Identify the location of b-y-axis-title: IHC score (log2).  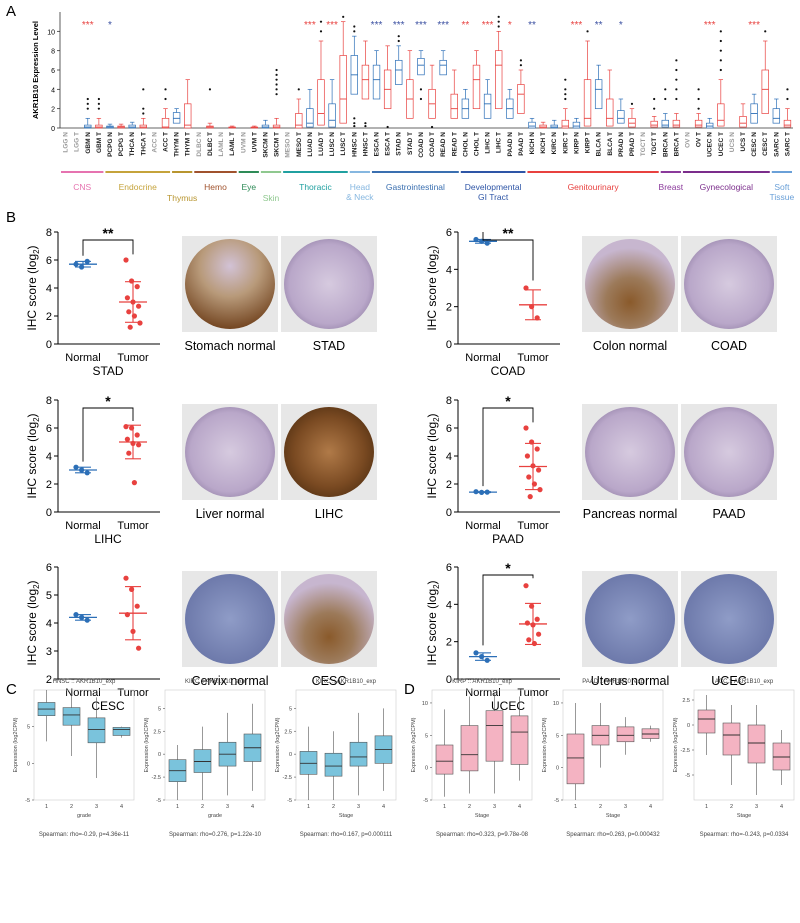
(433, 455).